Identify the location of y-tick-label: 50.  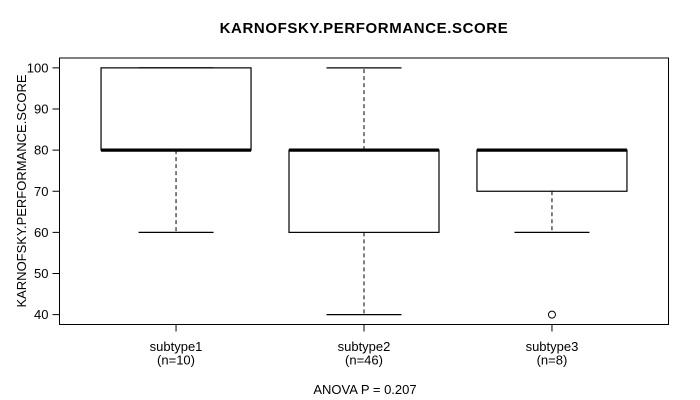
(41, 273).